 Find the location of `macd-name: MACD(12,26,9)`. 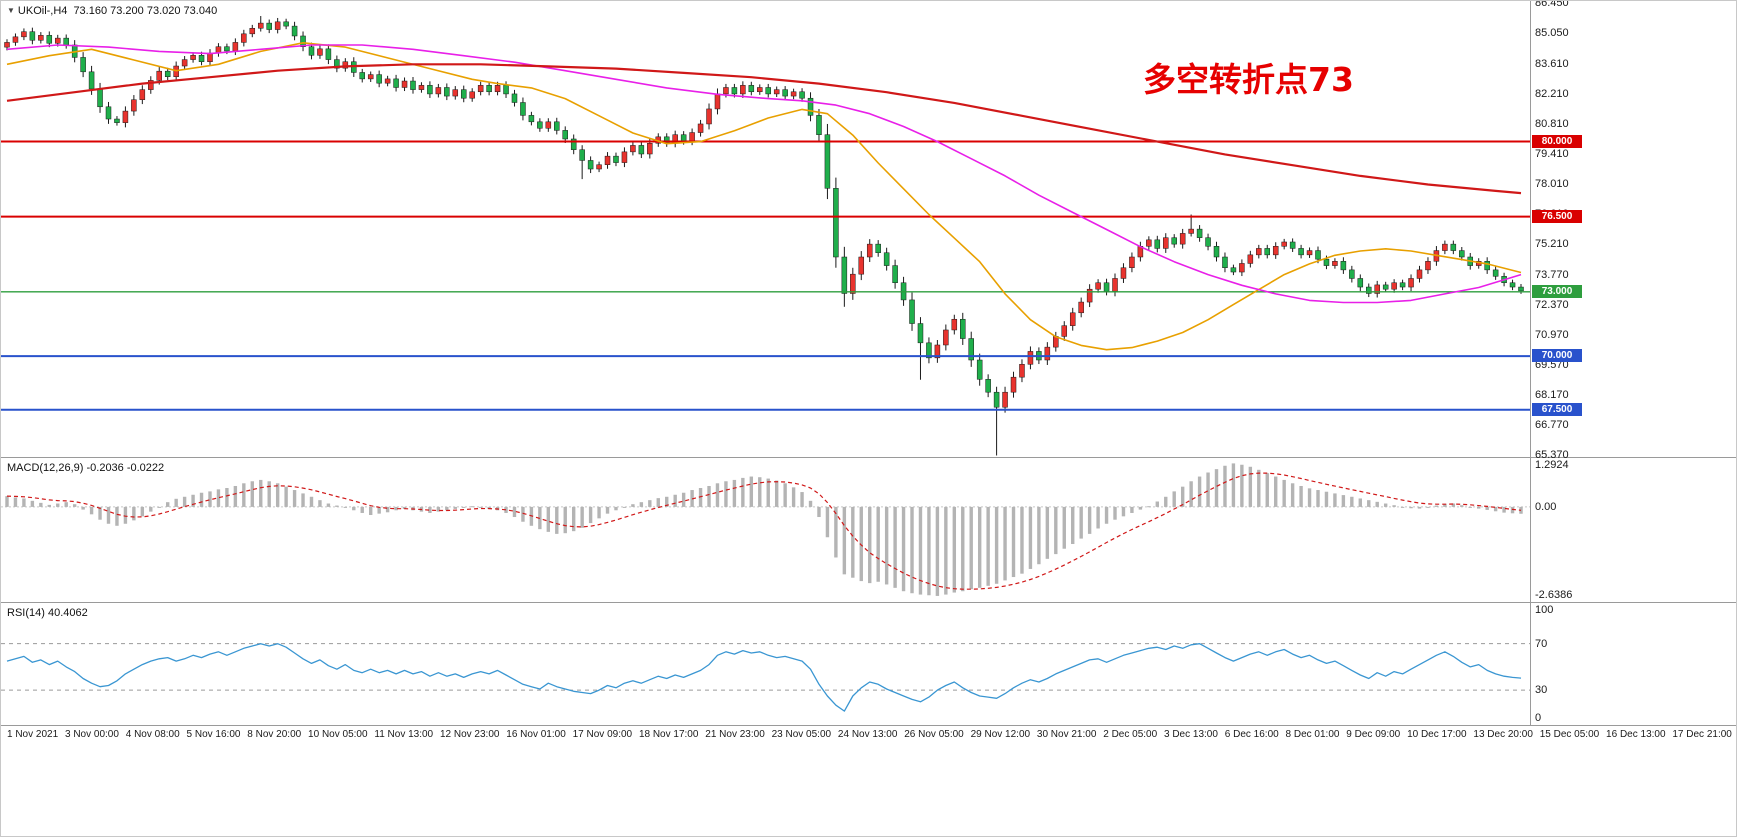

macd-name: MACD(12,26,9) is located at coordinates (45, 468).